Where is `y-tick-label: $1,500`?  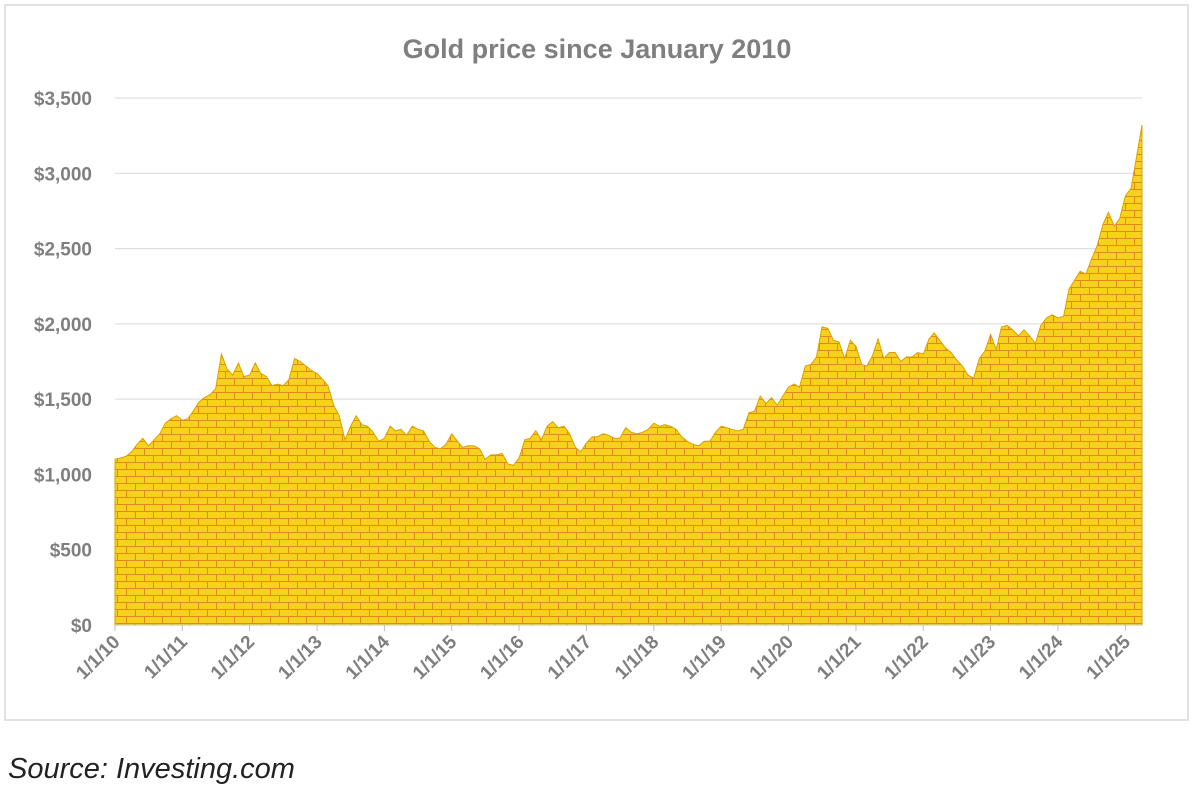 y-tick-label: $1,500 is located at coordinates (63, 400).